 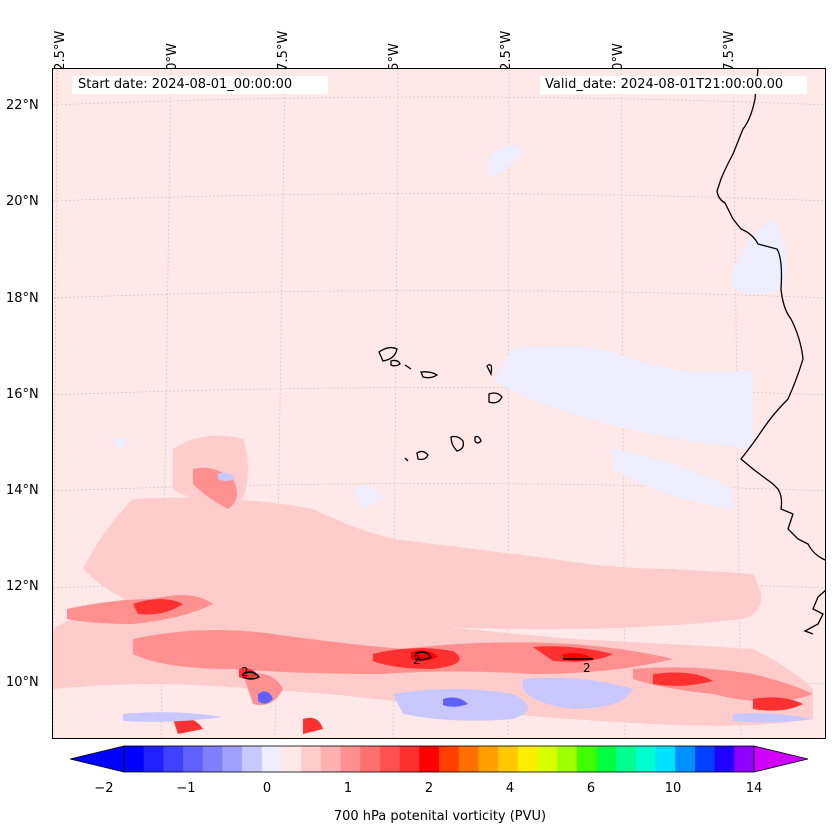 What do you see at coordinates (673, 85) in the screenshot?
I see `valid-date-label: Valid_date: 2024-08-01T21:00:00.00` at bounding box center [673, 85].